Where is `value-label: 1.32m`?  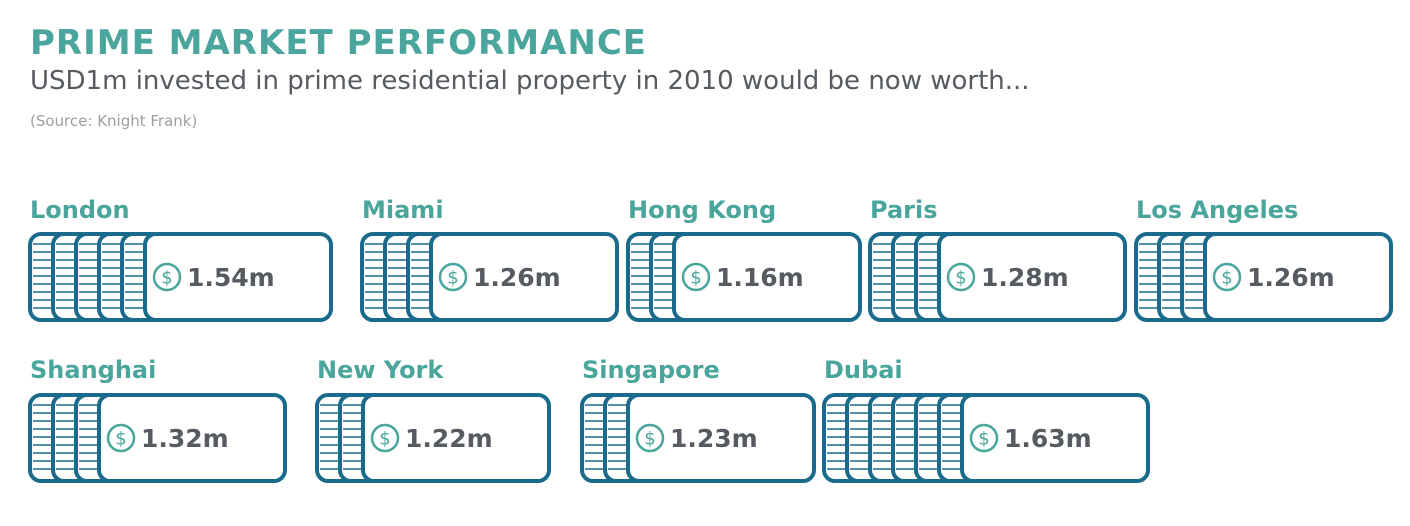
value-label: 1.32m is located at coordinates (185, 438).